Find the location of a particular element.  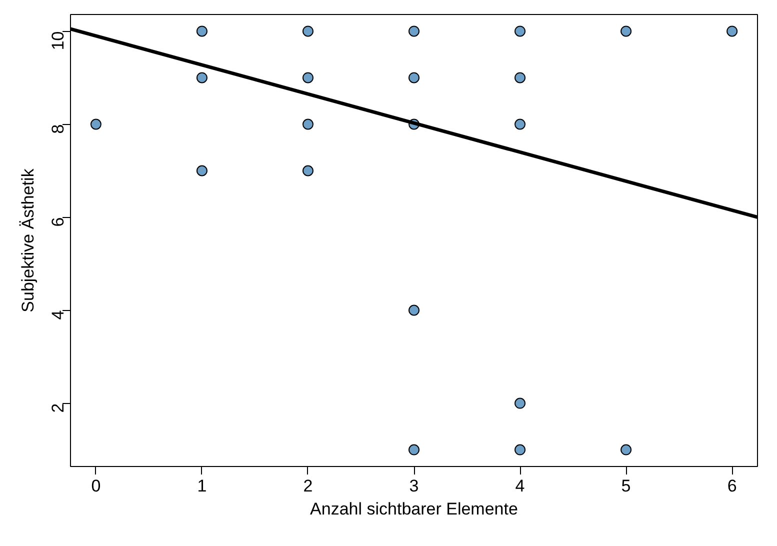

y-tick-label: 2 is located at coordinates (58, 408).